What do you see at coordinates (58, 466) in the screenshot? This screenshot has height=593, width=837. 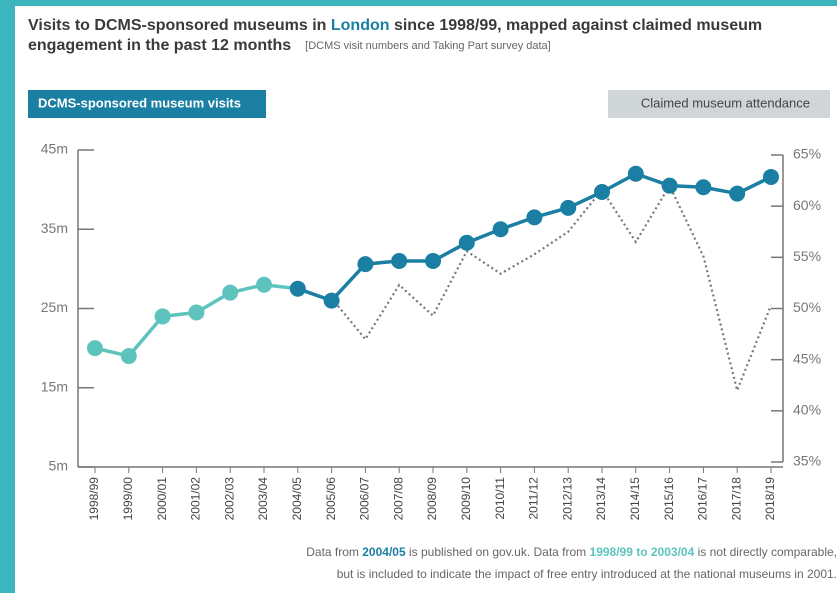 I see `y-tick-label: 5m` at bounding box center [58, 466].